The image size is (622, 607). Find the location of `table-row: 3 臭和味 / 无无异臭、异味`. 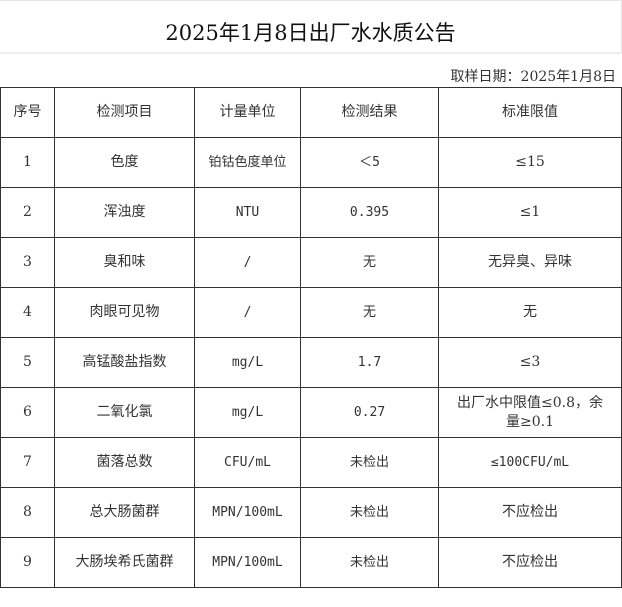

table-row: 3 臭和味 / 无无异臭、异味 is located at coordinates (311, 262).